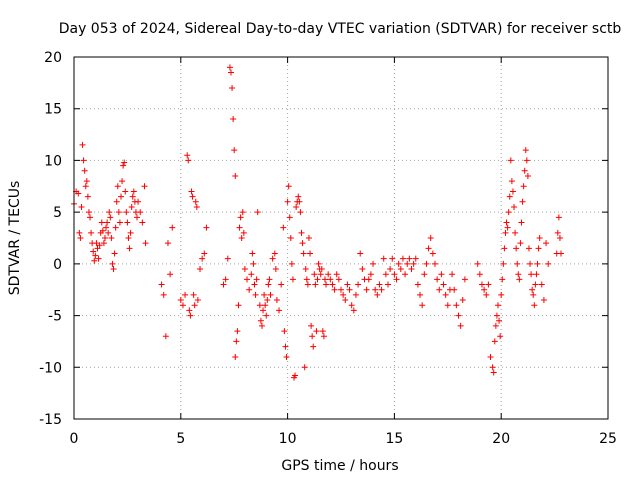 This screenshot has width=640, height=480. I want to click on y-tick-label: -15, so click(50, 420).